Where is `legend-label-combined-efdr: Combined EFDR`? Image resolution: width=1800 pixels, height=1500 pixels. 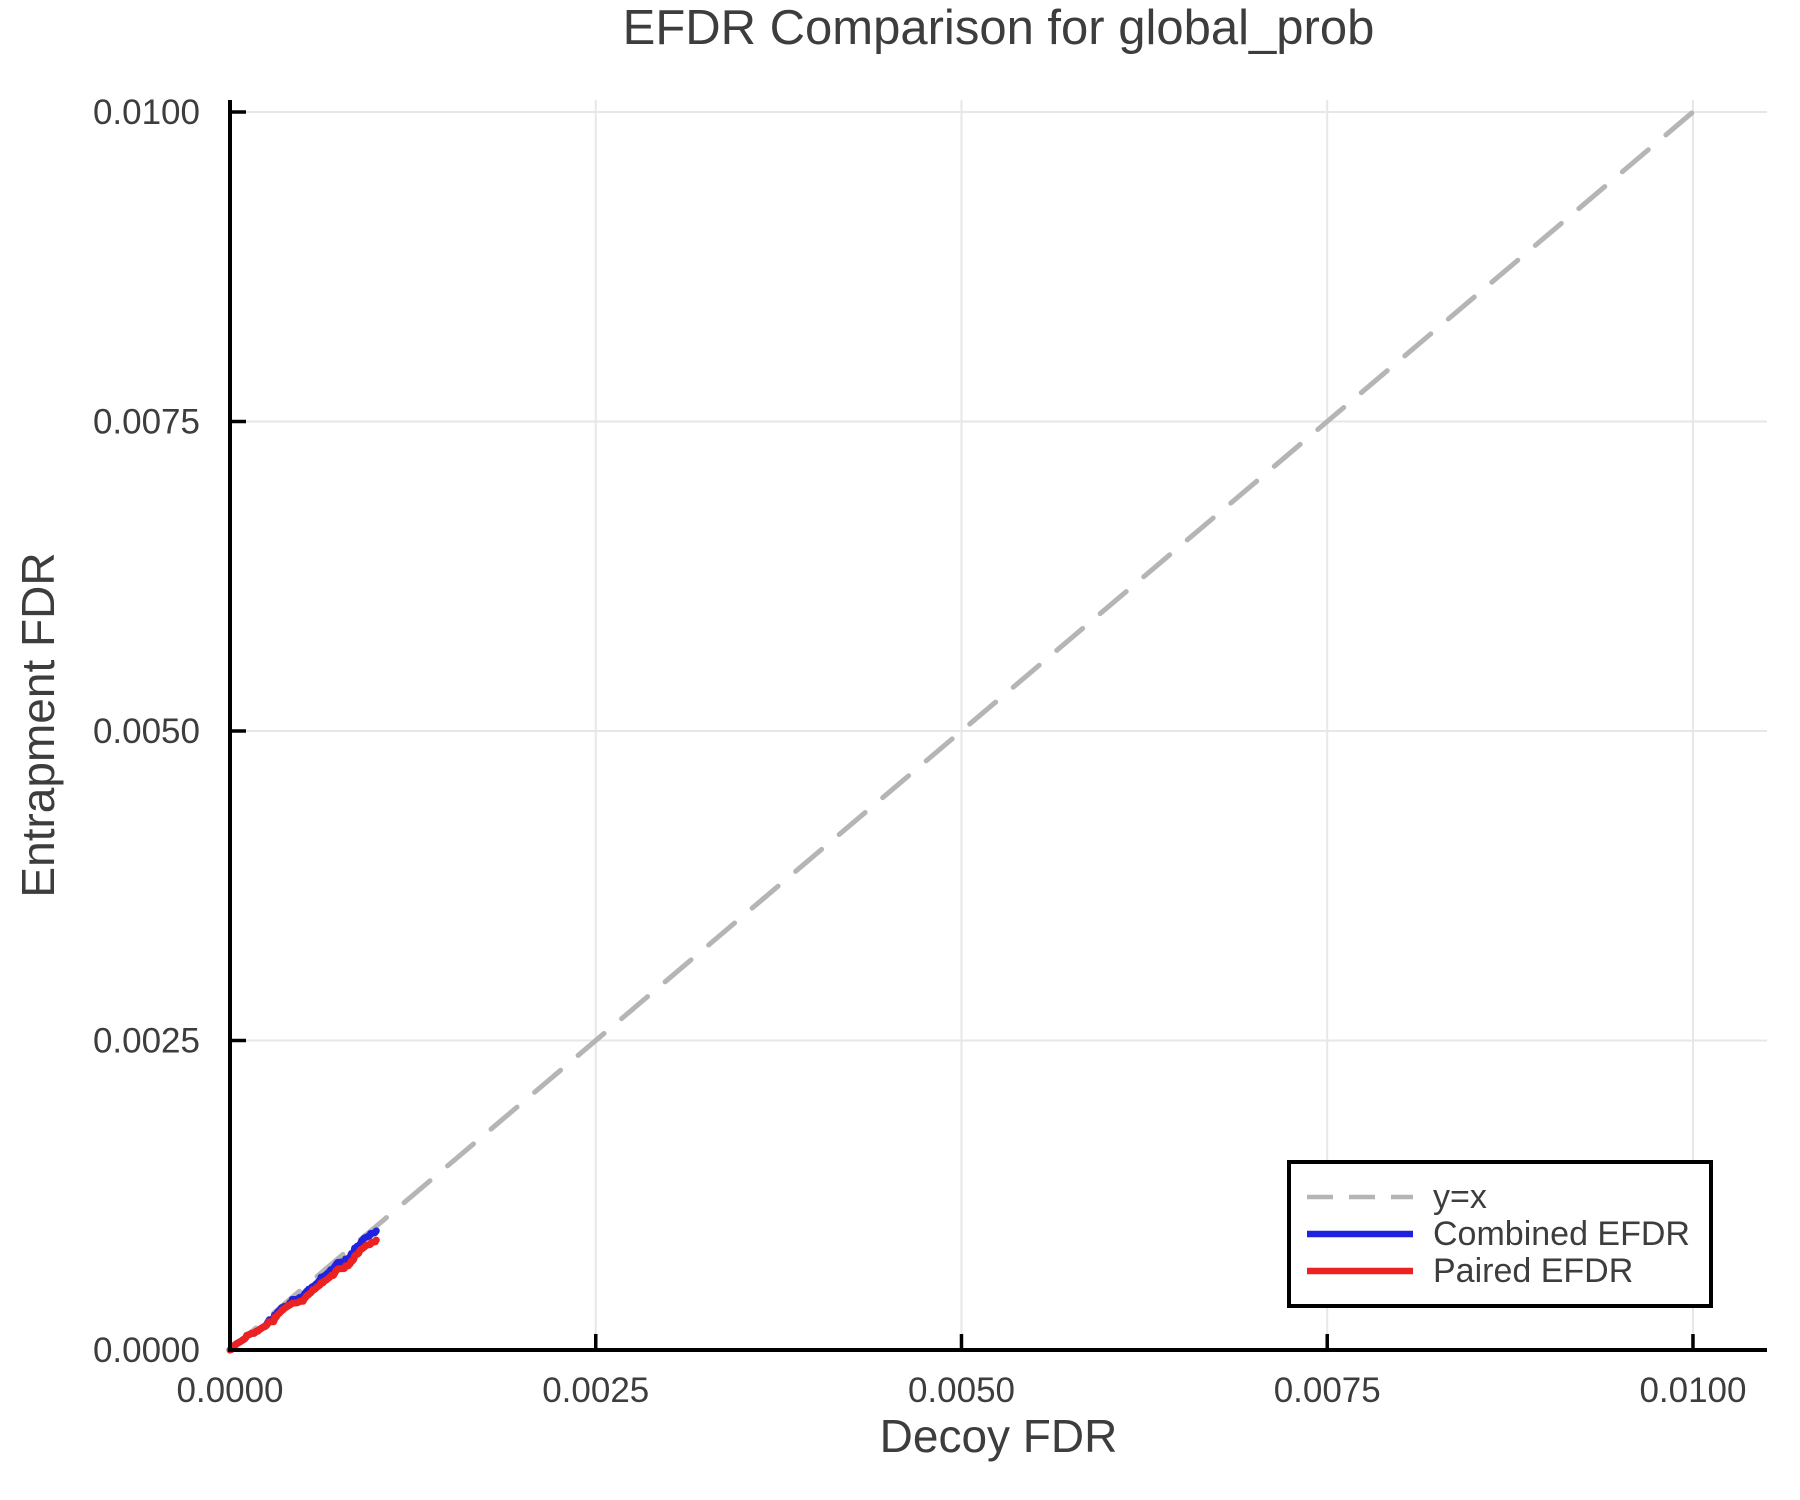 legend-label-combined-efdr: Combined EFDR is located at coordinates (1561, 1234).